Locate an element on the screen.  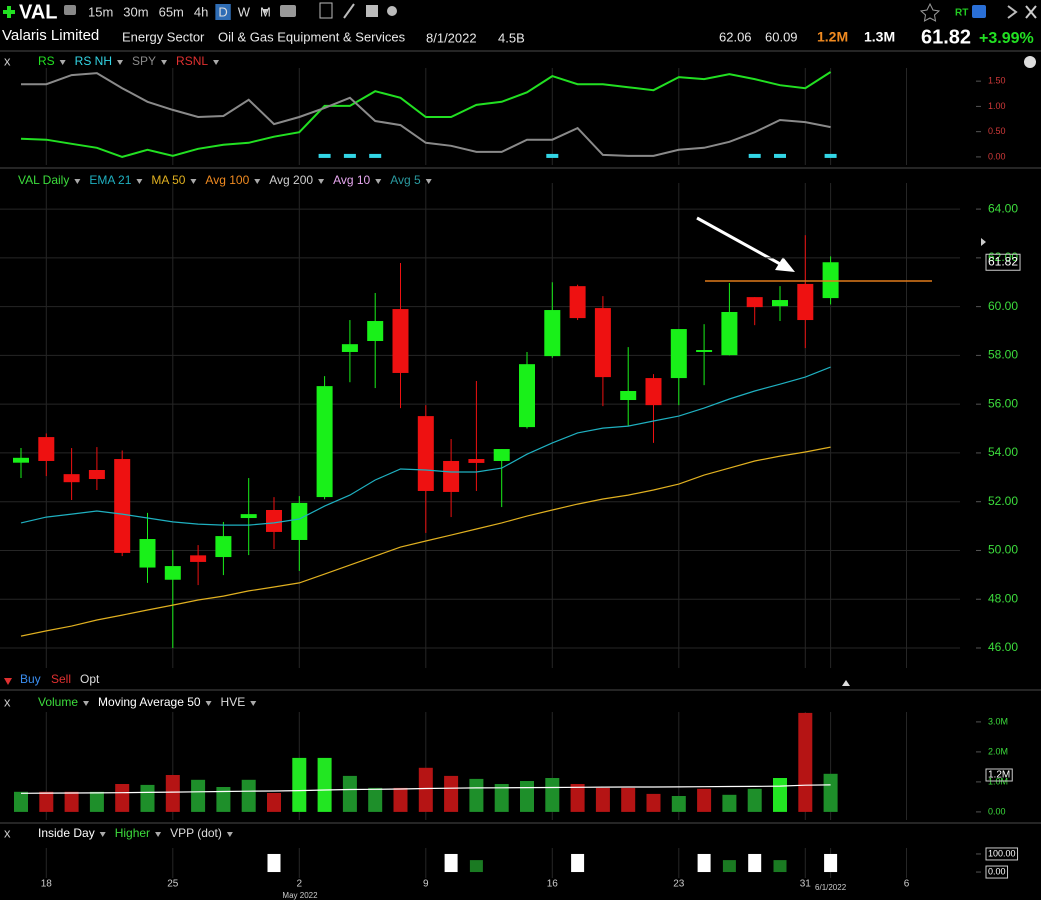
legend-item: VAL Daily is located at coordinates (43, 180).